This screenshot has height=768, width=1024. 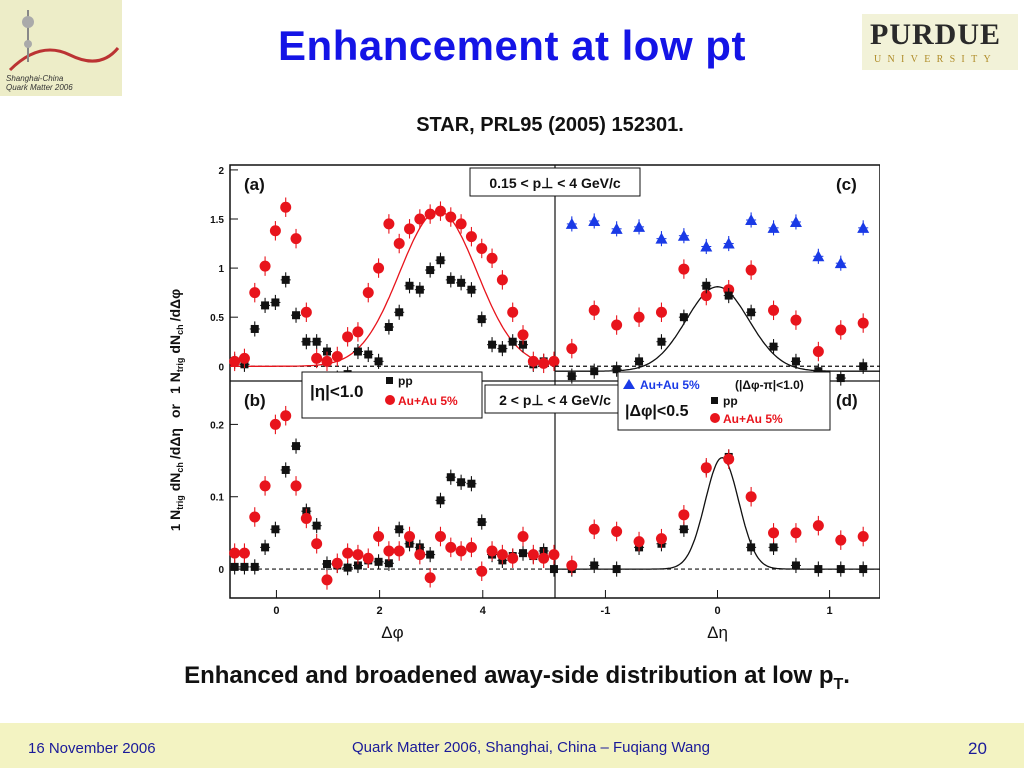 I want to click on y-axis-label: 1NtrigdNch/dΔηor1NtrigdNch/dΔφ, so click(x=176, y=410).